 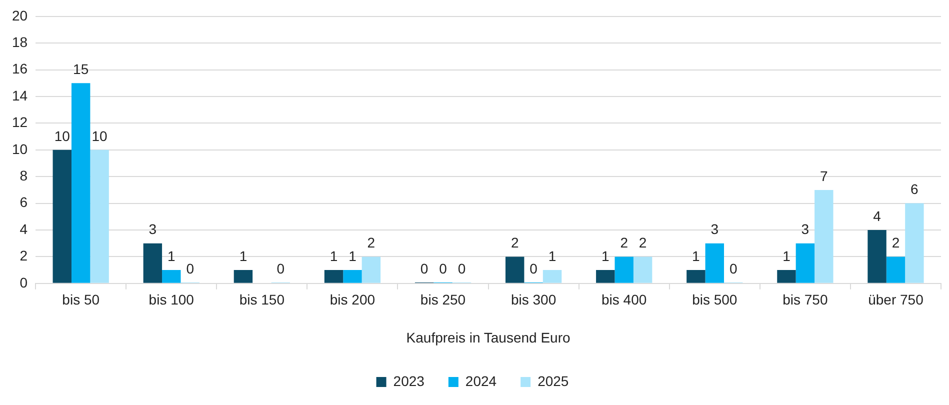 I want to click on legend-label: 2025, so click(x=553, y=380).